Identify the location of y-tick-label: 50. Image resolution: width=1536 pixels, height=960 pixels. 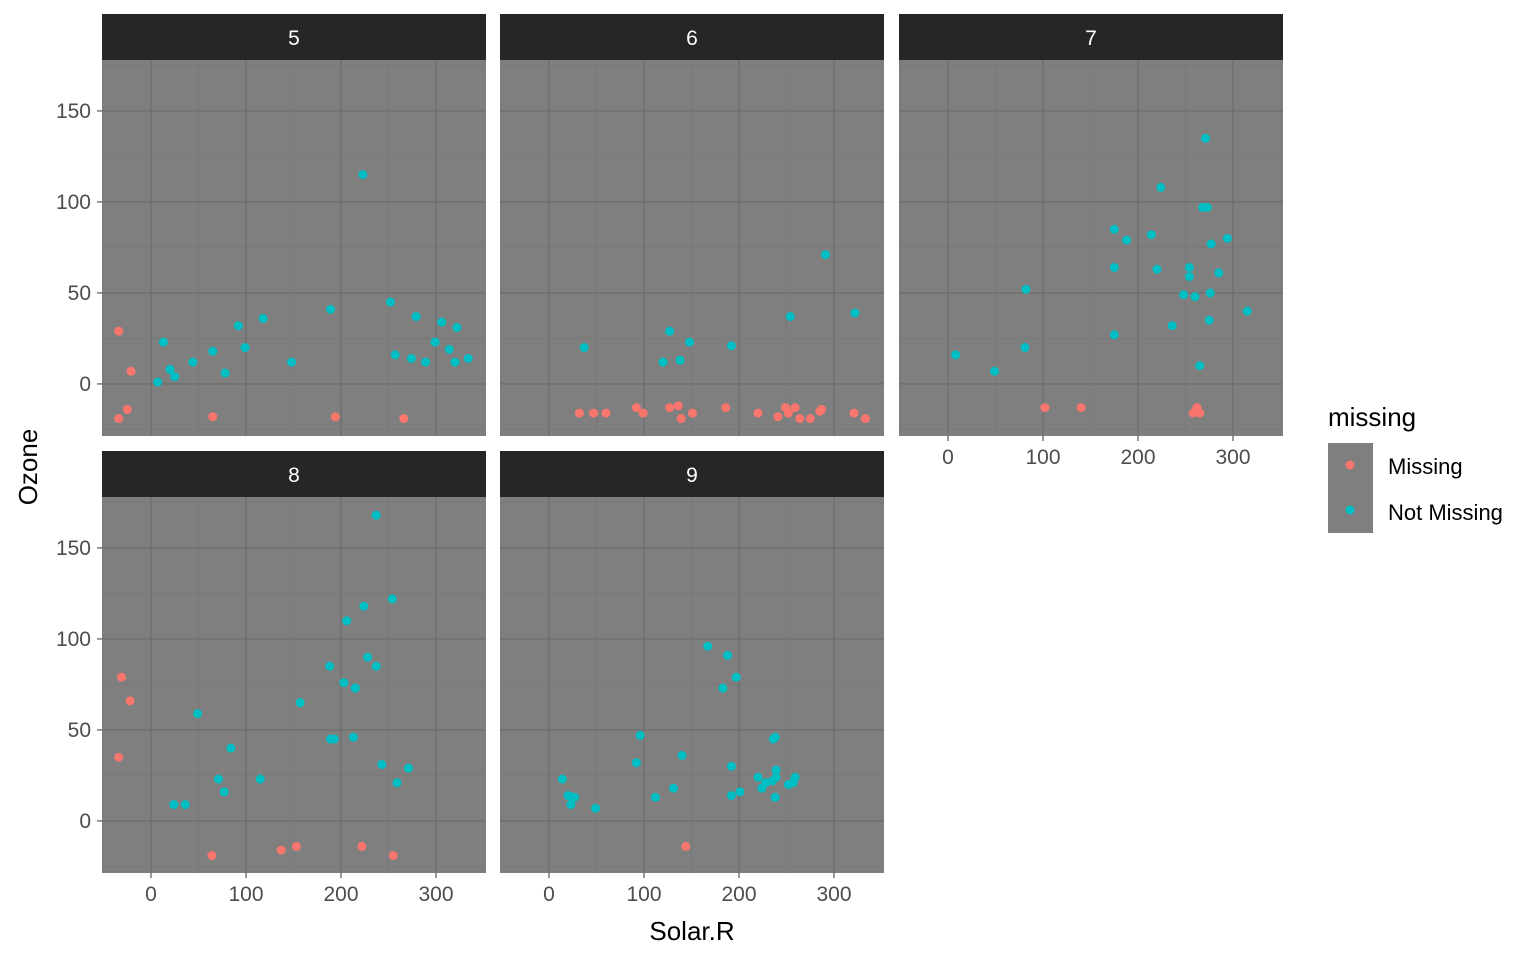
(79, 293).